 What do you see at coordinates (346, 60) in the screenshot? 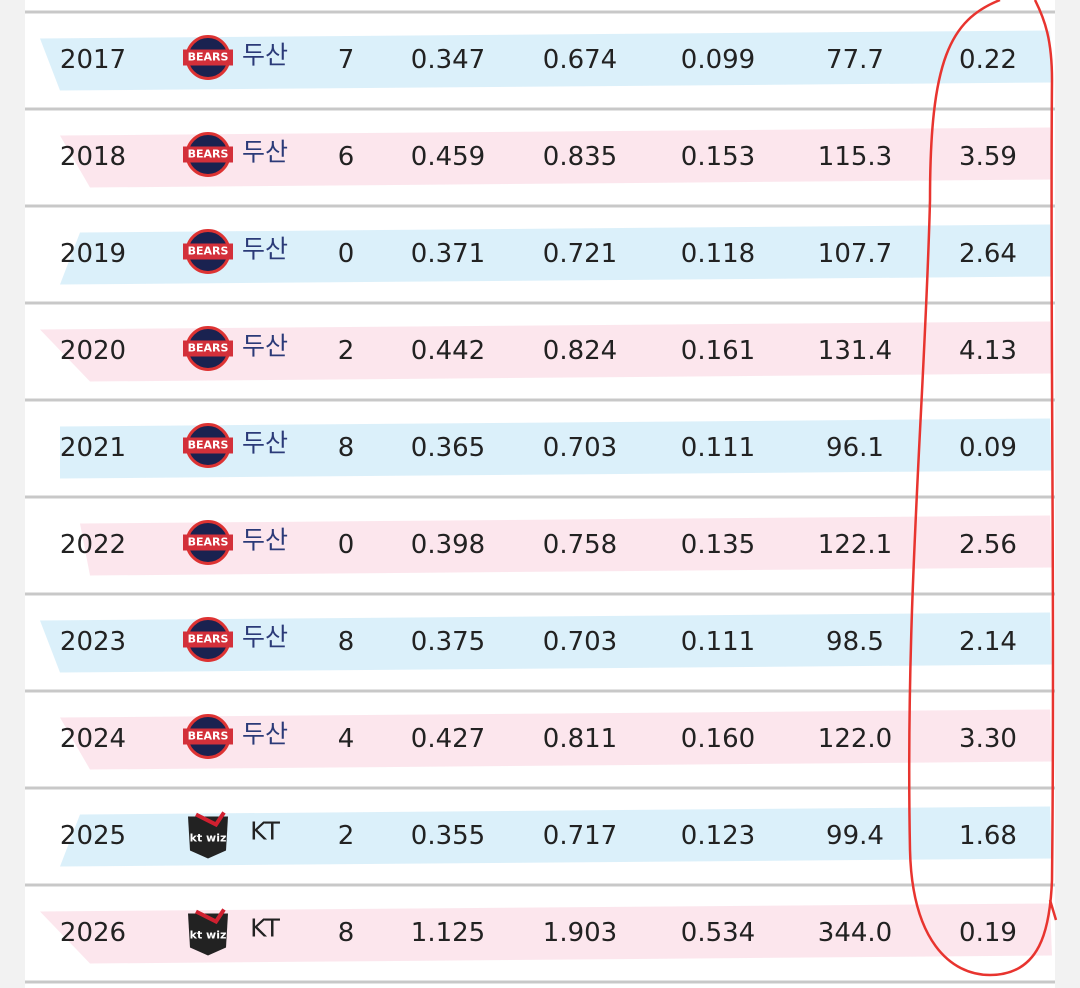
I see `stat-cell: 7` at bounding box center [346, 60].